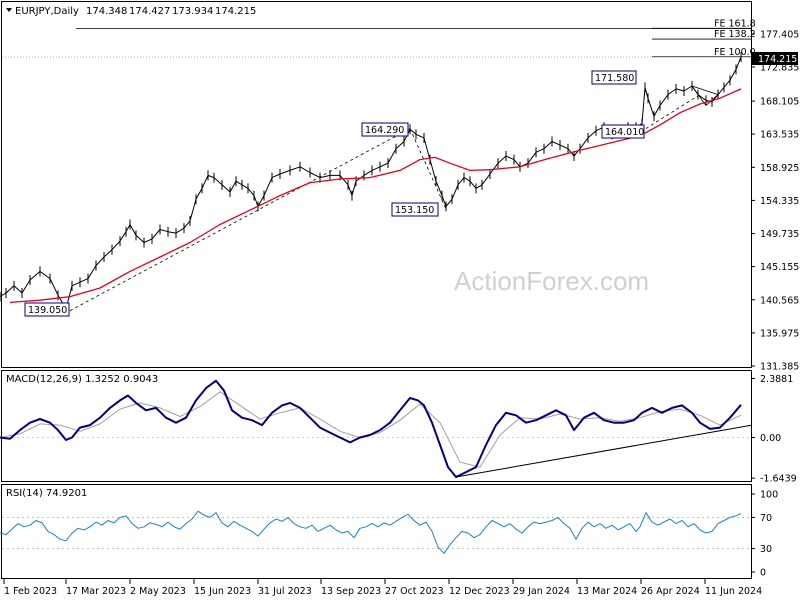 This screenshot has height=600, width=800. I want to click on main-title: EURJPY,Daily, so click(47, 11).